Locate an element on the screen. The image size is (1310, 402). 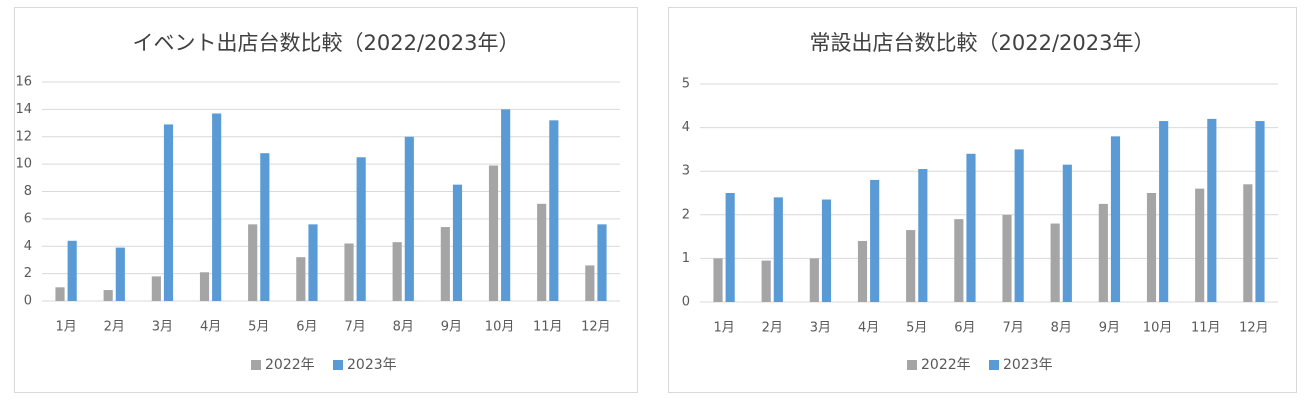
y-tick-label: 16 is located at coordinates (23, 82).